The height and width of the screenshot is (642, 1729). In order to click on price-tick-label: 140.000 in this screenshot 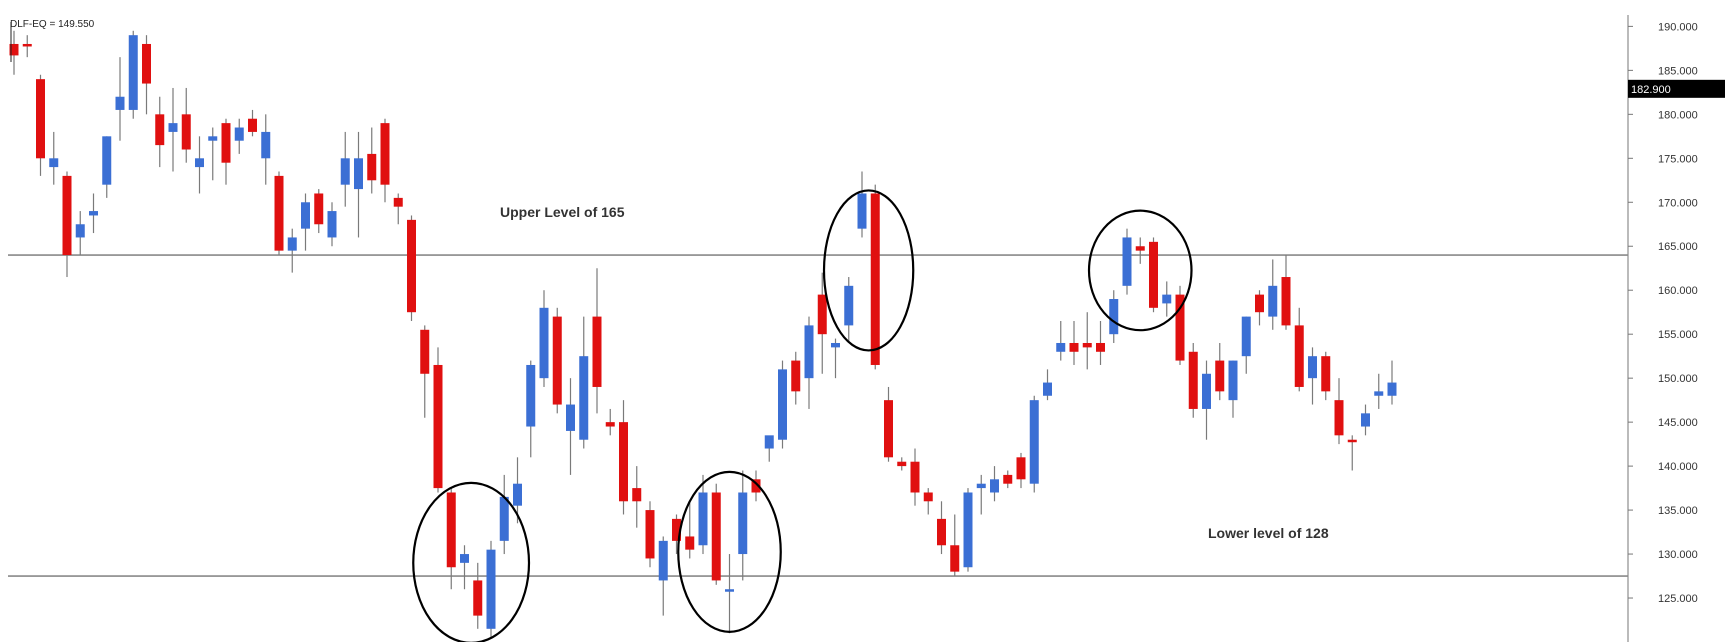, I will do `click(1678, 467)`.